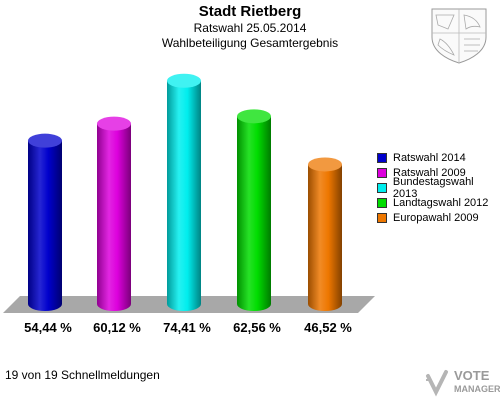  What do you see at coordinates (250, 28) in the screenshot?
I see `chart-subtitle: Ratswahl 25.05.2014` at bounding box center [250, 28].